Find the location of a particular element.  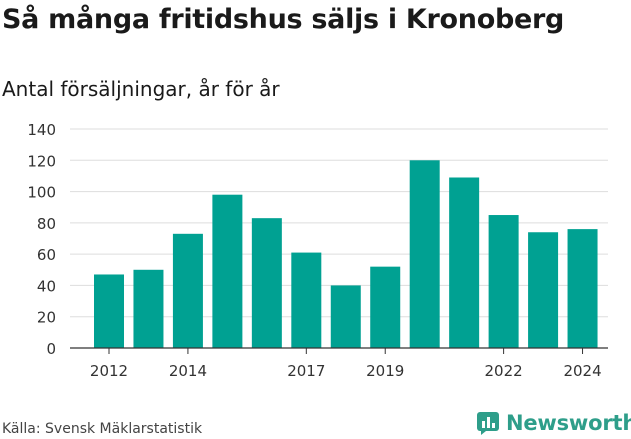

y-tick-label: 40 is located at coordinates (46, 286).